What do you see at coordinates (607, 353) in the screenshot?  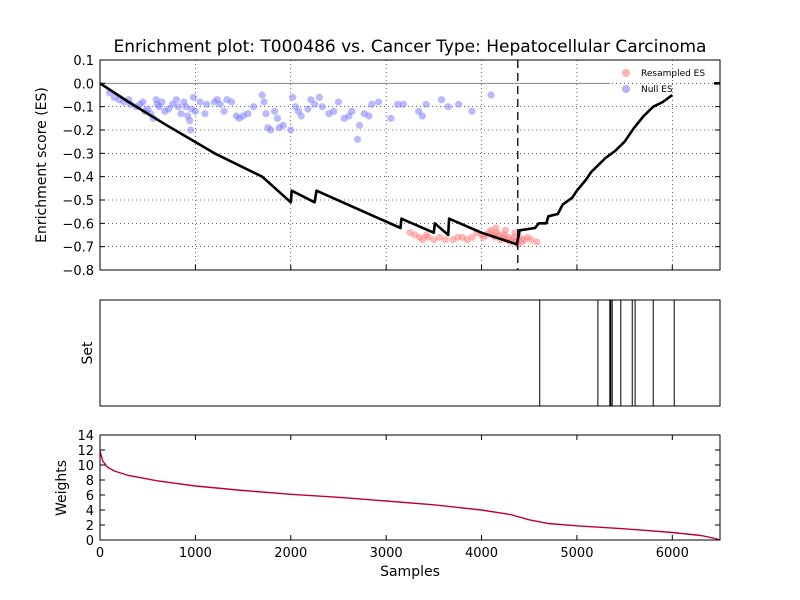 I see `set-lines` at bounding box center [607, 353].